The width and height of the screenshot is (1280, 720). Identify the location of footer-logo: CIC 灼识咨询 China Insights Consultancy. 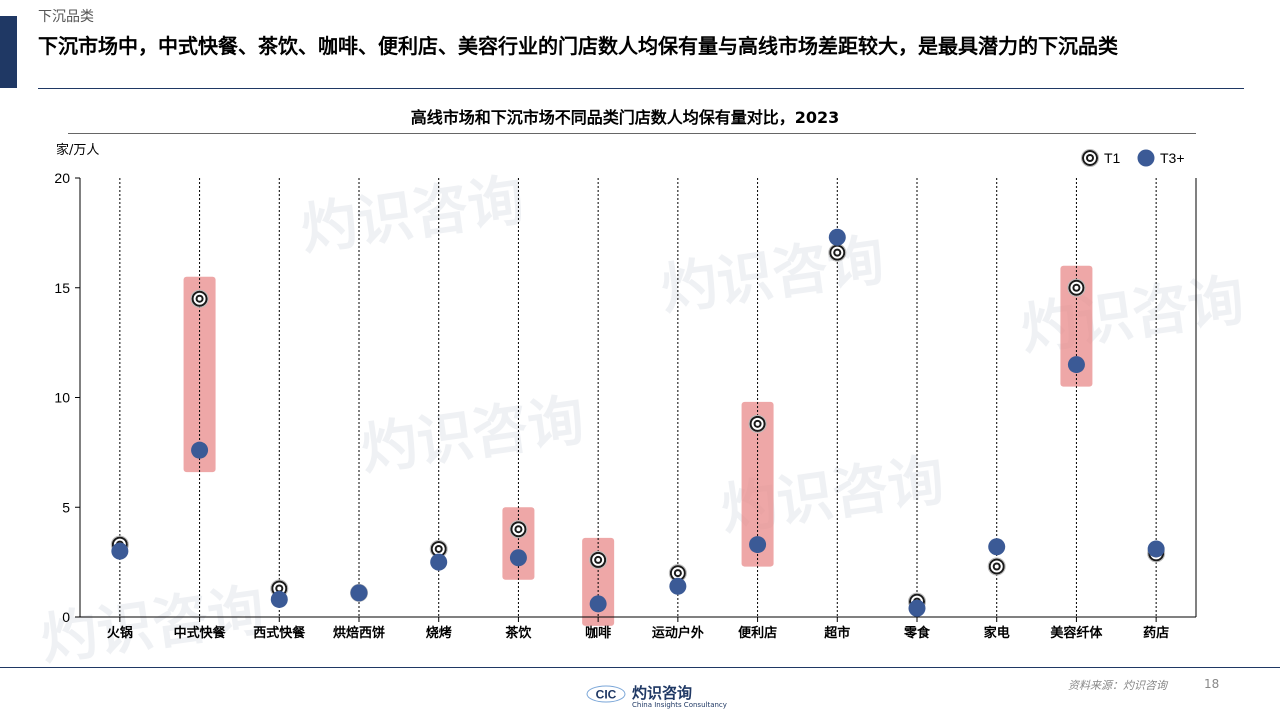
(656, 695).